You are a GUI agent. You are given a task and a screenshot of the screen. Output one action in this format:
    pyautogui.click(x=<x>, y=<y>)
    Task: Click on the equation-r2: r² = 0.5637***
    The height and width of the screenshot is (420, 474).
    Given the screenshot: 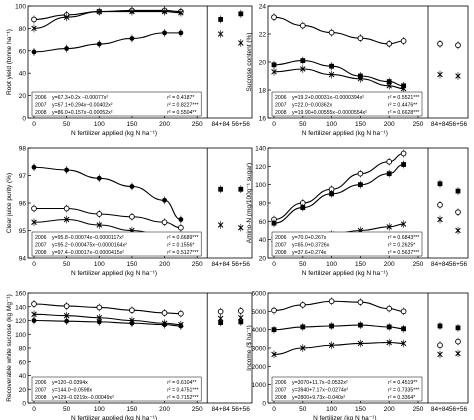 What is the action you would take?
    pyautogui.click(x=403, y=253)
    